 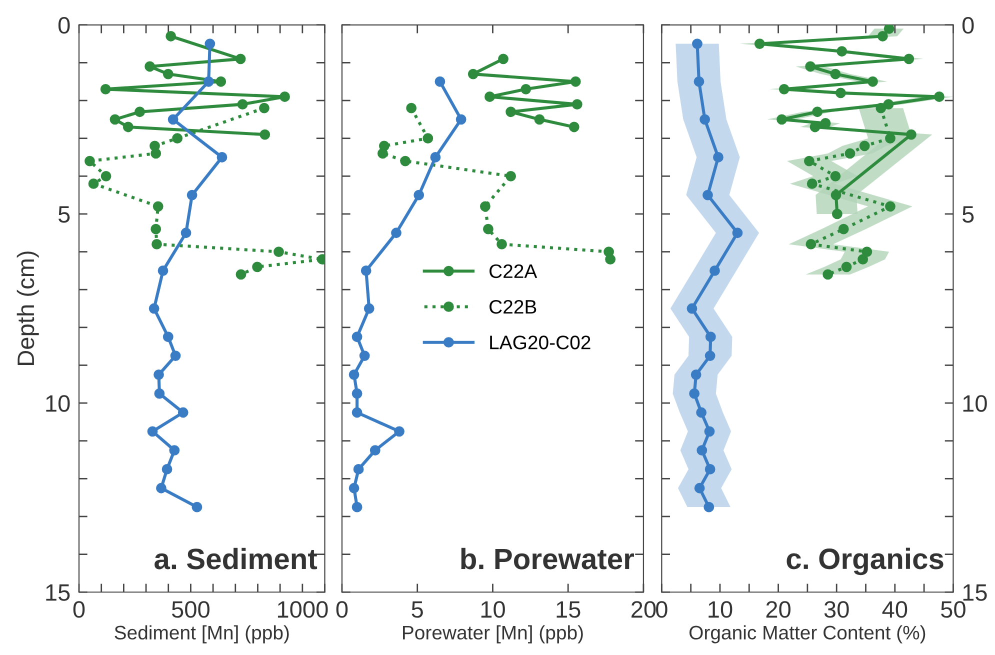 What do you see at coordinates (895, 609) in the screenshot?
I see `x-tick-label: 40` at bounding box center [895, 609].